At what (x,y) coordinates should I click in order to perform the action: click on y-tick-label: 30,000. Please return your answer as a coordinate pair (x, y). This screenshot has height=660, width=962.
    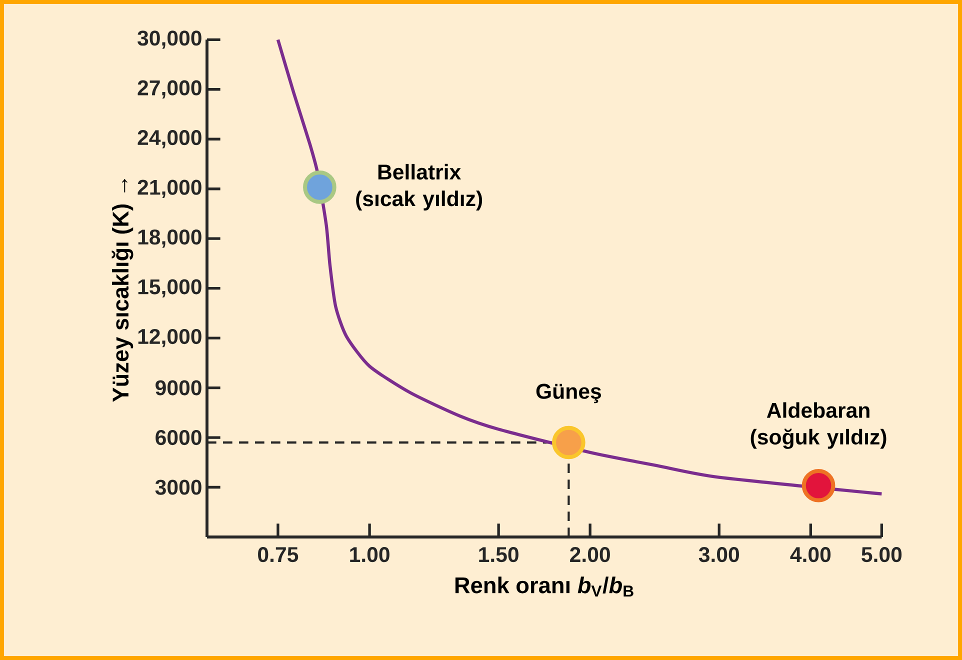
    Looking at the image, I should click on (170, 39).